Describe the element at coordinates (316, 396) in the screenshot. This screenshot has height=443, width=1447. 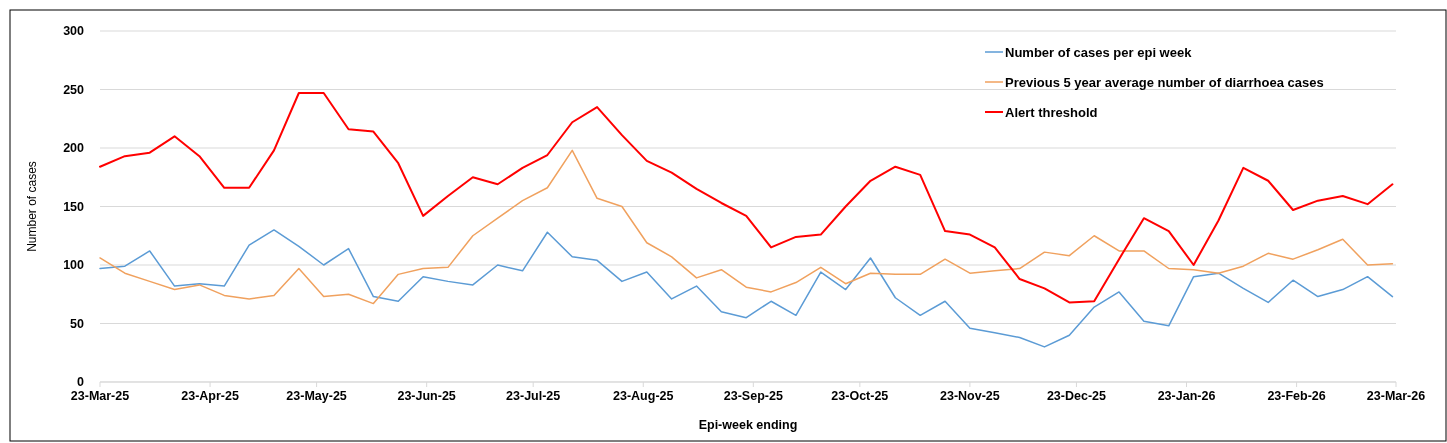
I see `x-tick-label: 23-May-25` at that location.